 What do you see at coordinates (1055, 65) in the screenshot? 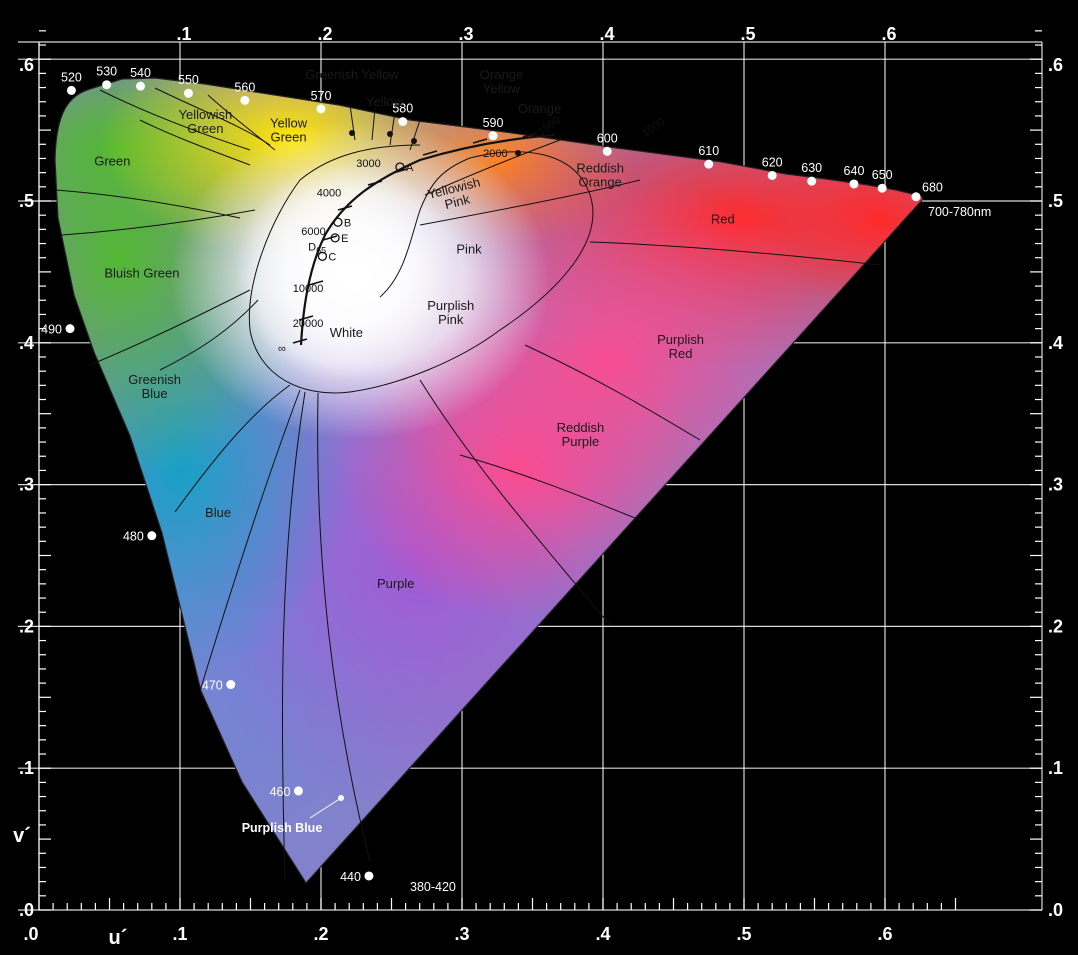
I see `right-tick-label: .6` at bounding box center [1055, 65].